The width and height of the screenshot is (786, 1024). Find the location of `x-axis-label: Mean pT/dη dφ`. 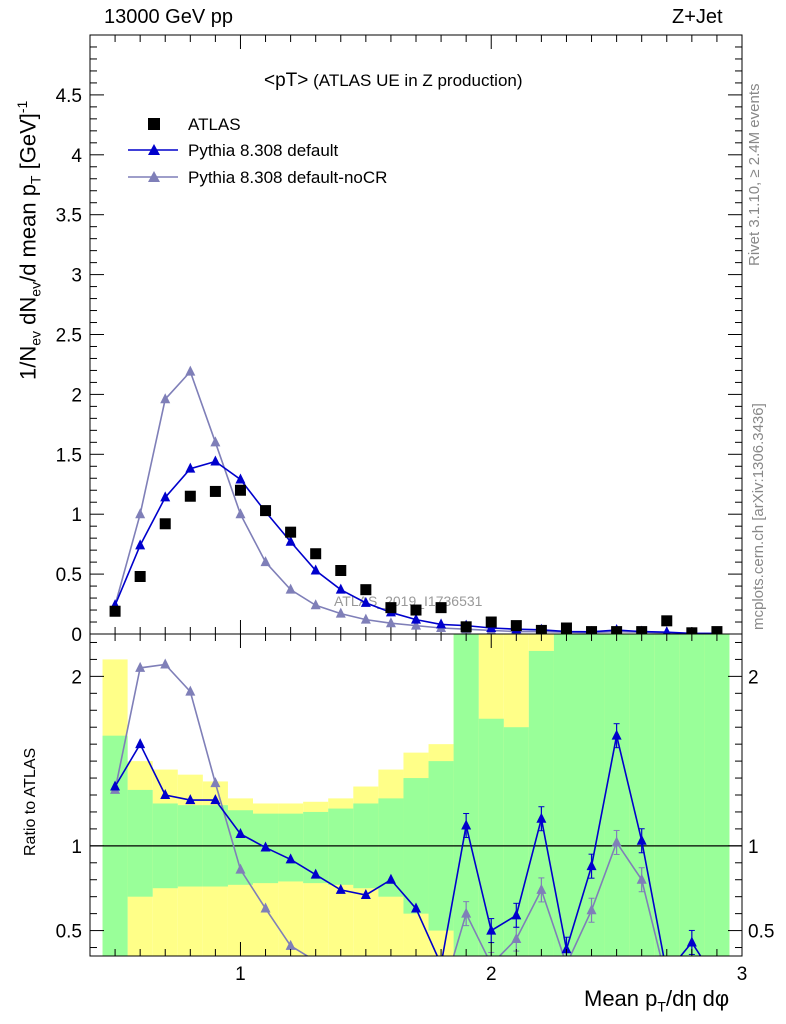

x-axis-label: Mean pT/dη dφ is located at coordinates (657, 1000).